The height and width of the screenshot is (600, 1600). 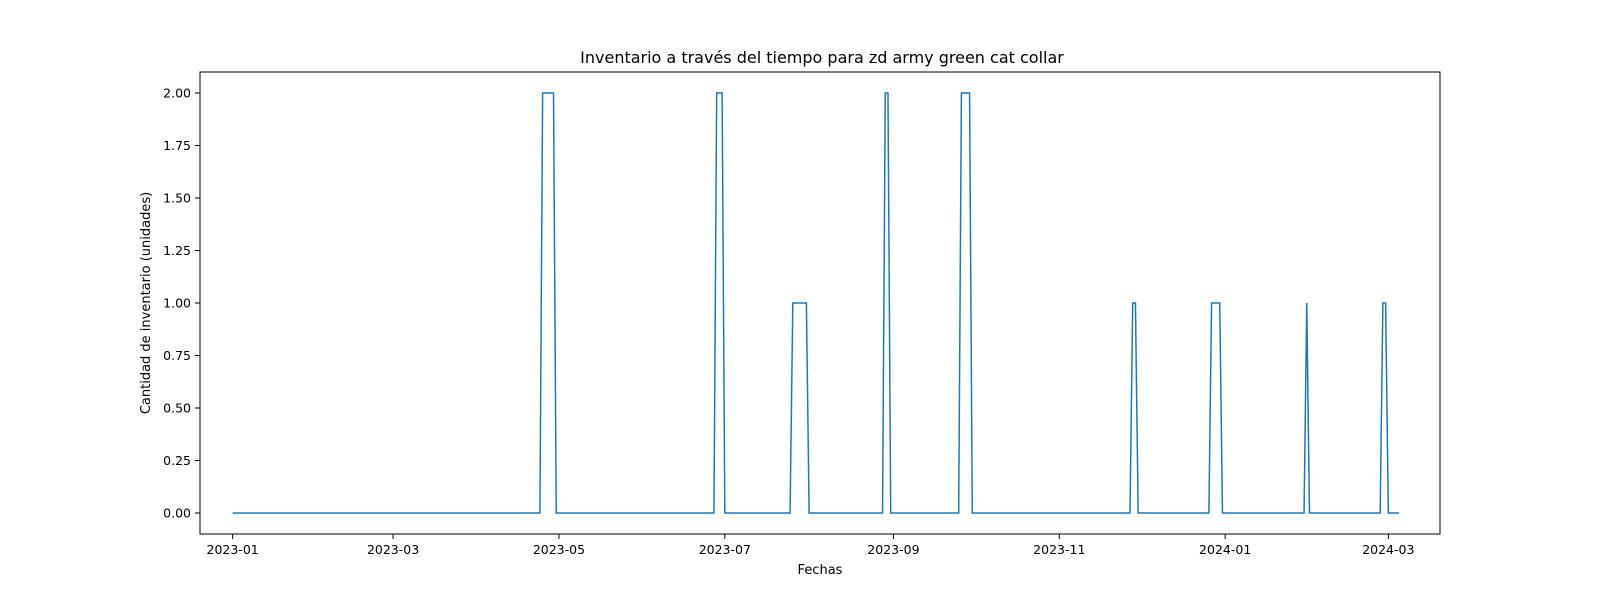 What do you see at coordinates (177, 460) in the screenshot?
I see `y-tick-label: 0.25` at bounding box center [177, 460].